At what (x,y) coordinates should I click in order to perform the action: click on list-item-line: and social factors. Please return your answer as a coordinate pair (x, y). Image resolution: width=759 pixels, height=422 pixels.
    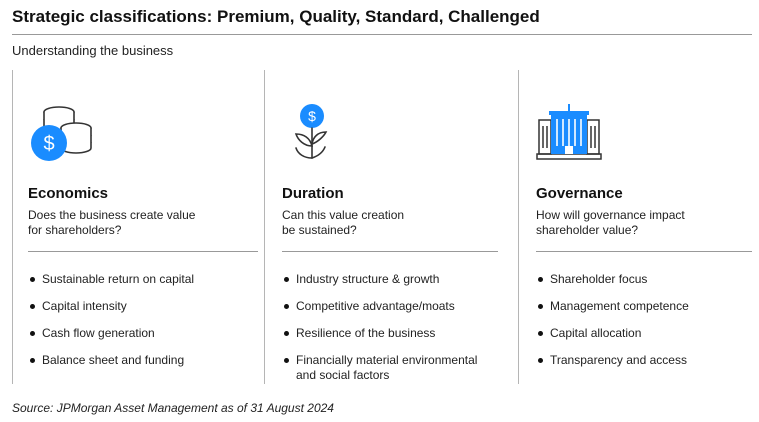
    Looking at the image, I should click on (343, 375).